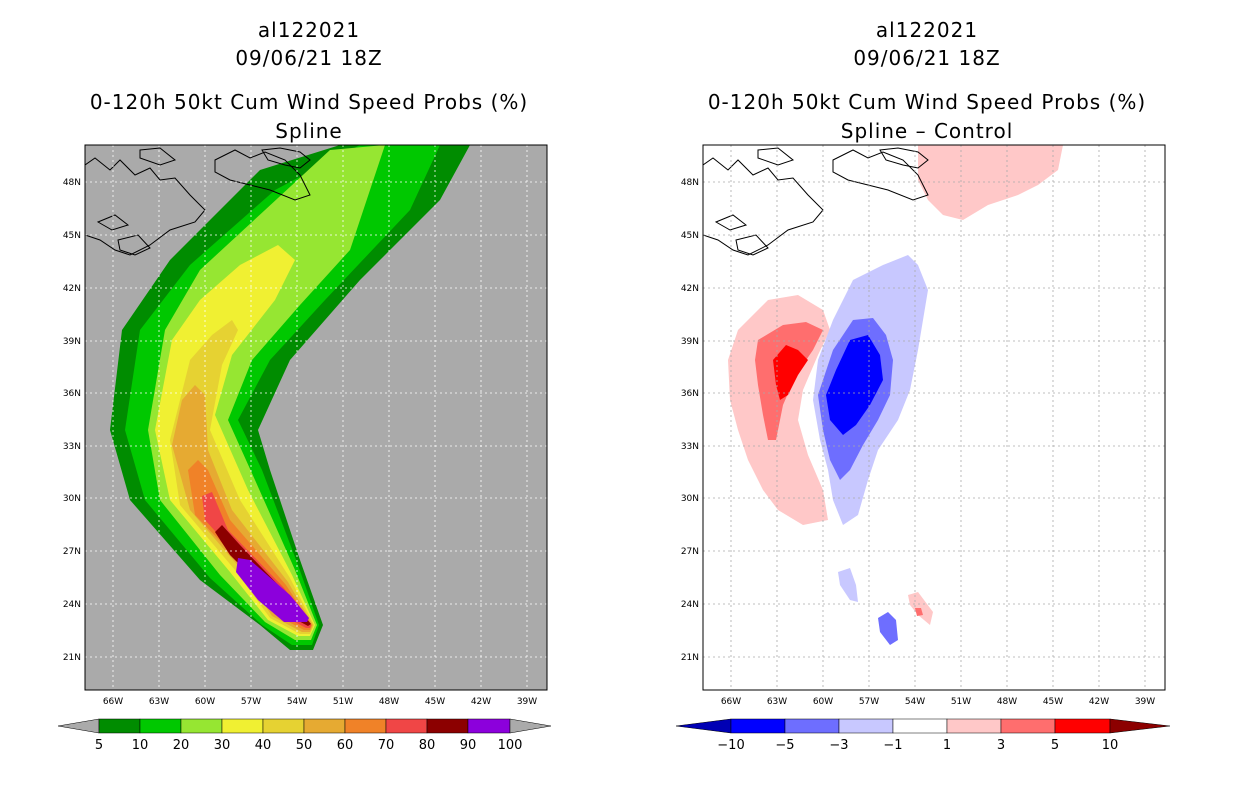  What do you see at coordinates (386, 745) in the screenshot?
I see `colorbar-label: 70` at bounding box center [386, 745].